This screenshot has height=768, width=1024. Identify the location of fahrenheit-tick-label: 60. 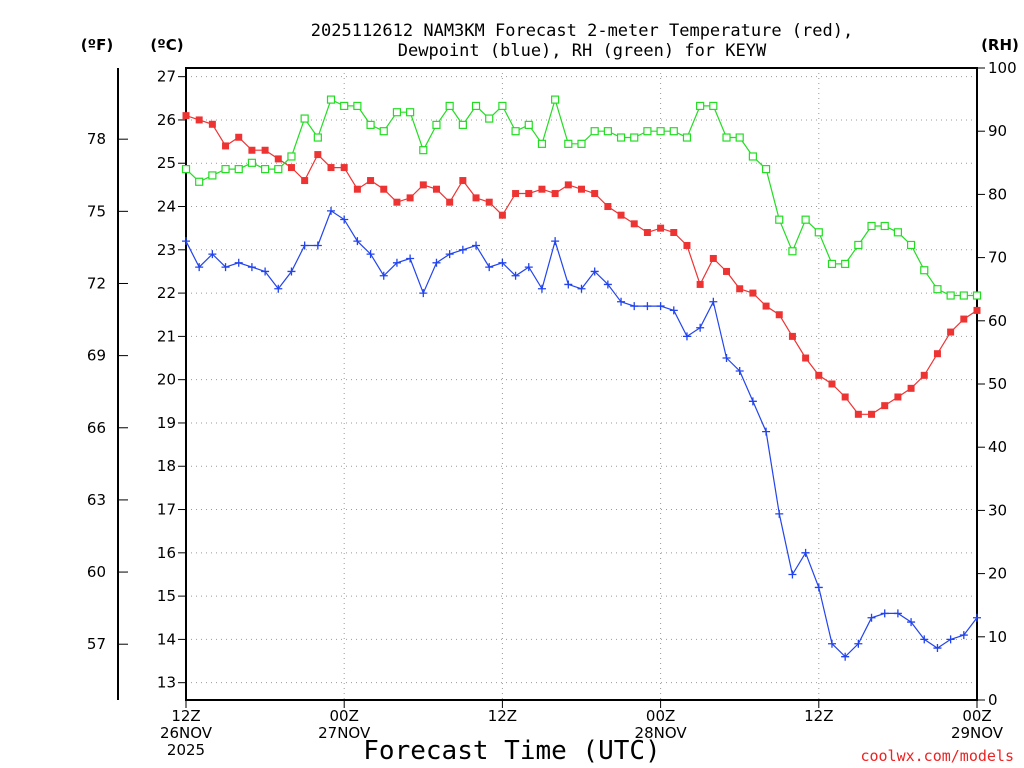
(96, 572).